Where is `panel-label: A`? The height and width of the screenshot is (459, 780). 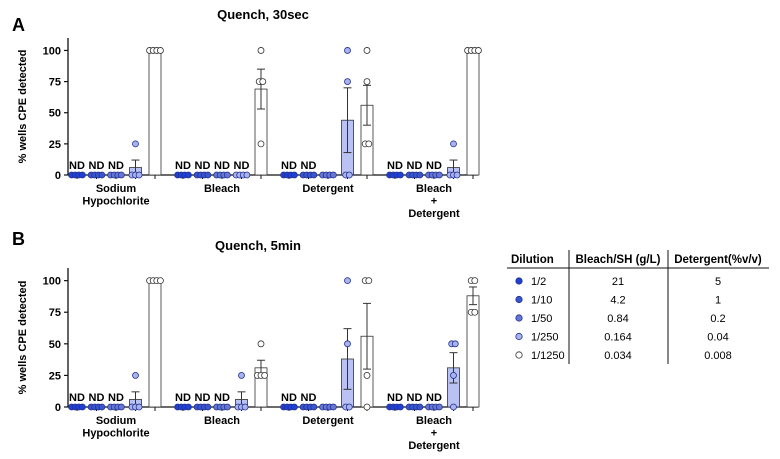
panel-label: A is located at coordinates (18, 25).